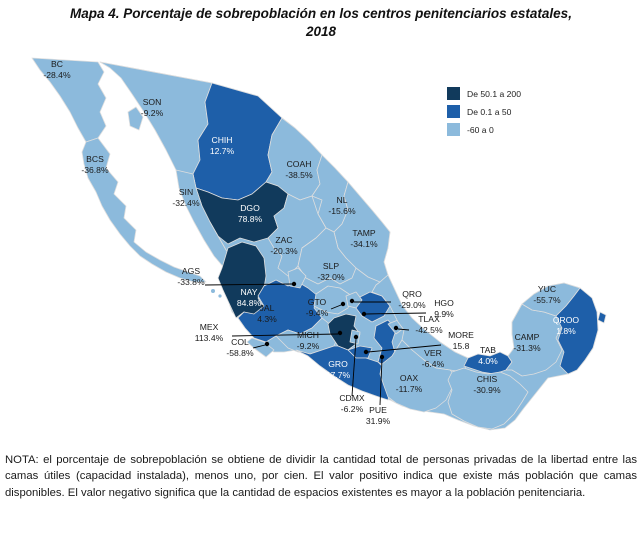 The height and width of the screenshot is (543, 642). I want to click on state-tamp, so click(362, 232).